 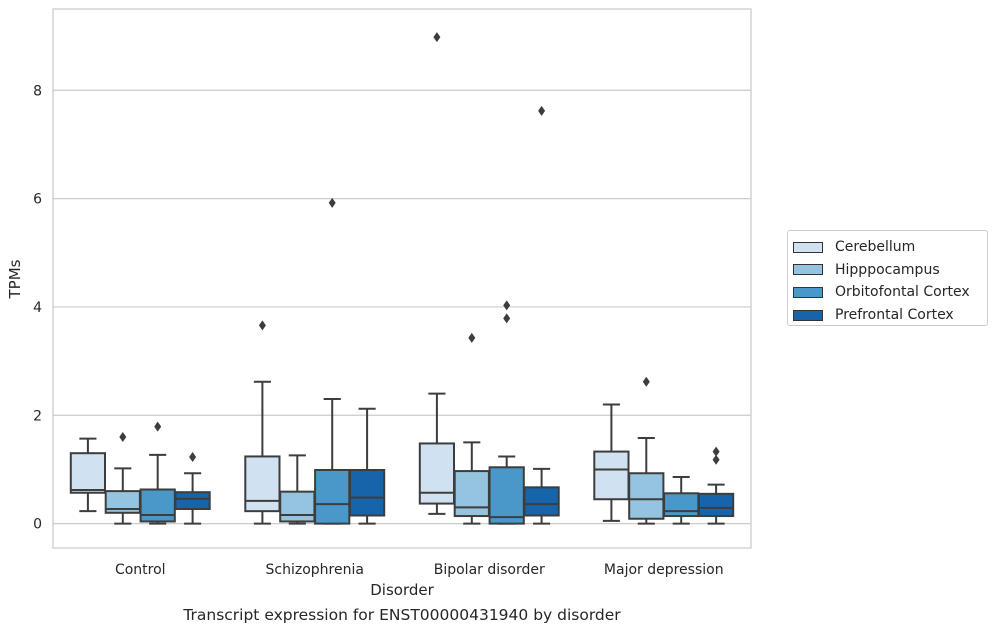 I want to click on y-tick-label: 8, so click(x=37, y=91).